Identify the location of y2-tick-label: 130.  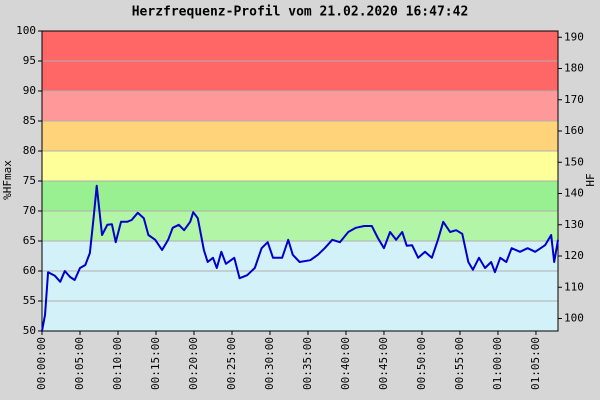
(574, 224).